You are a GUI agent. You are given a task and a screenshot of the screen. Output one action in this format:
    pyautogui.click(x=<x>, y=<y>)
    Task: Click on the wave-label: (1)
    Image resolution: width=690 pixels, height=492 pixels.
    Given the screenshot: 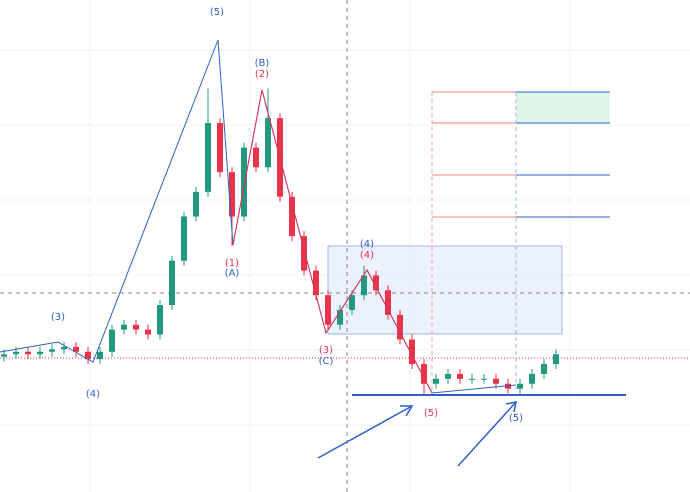 What is the action you would take?
    pyautogui.click(x=232, y=263)
    